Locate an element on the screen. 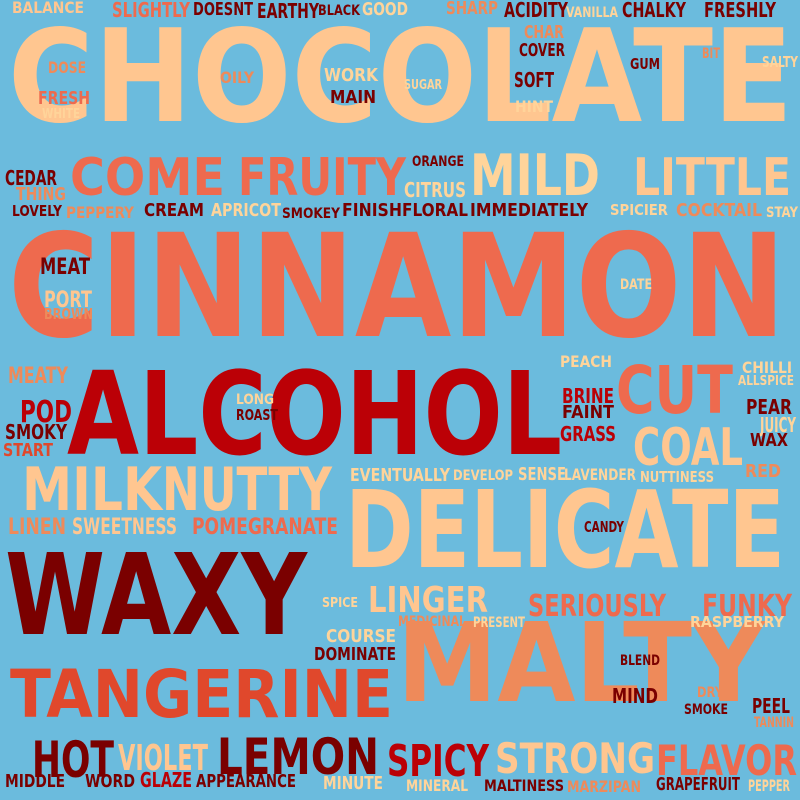  word-brown: BROWN is located at coordinates (69, 314).